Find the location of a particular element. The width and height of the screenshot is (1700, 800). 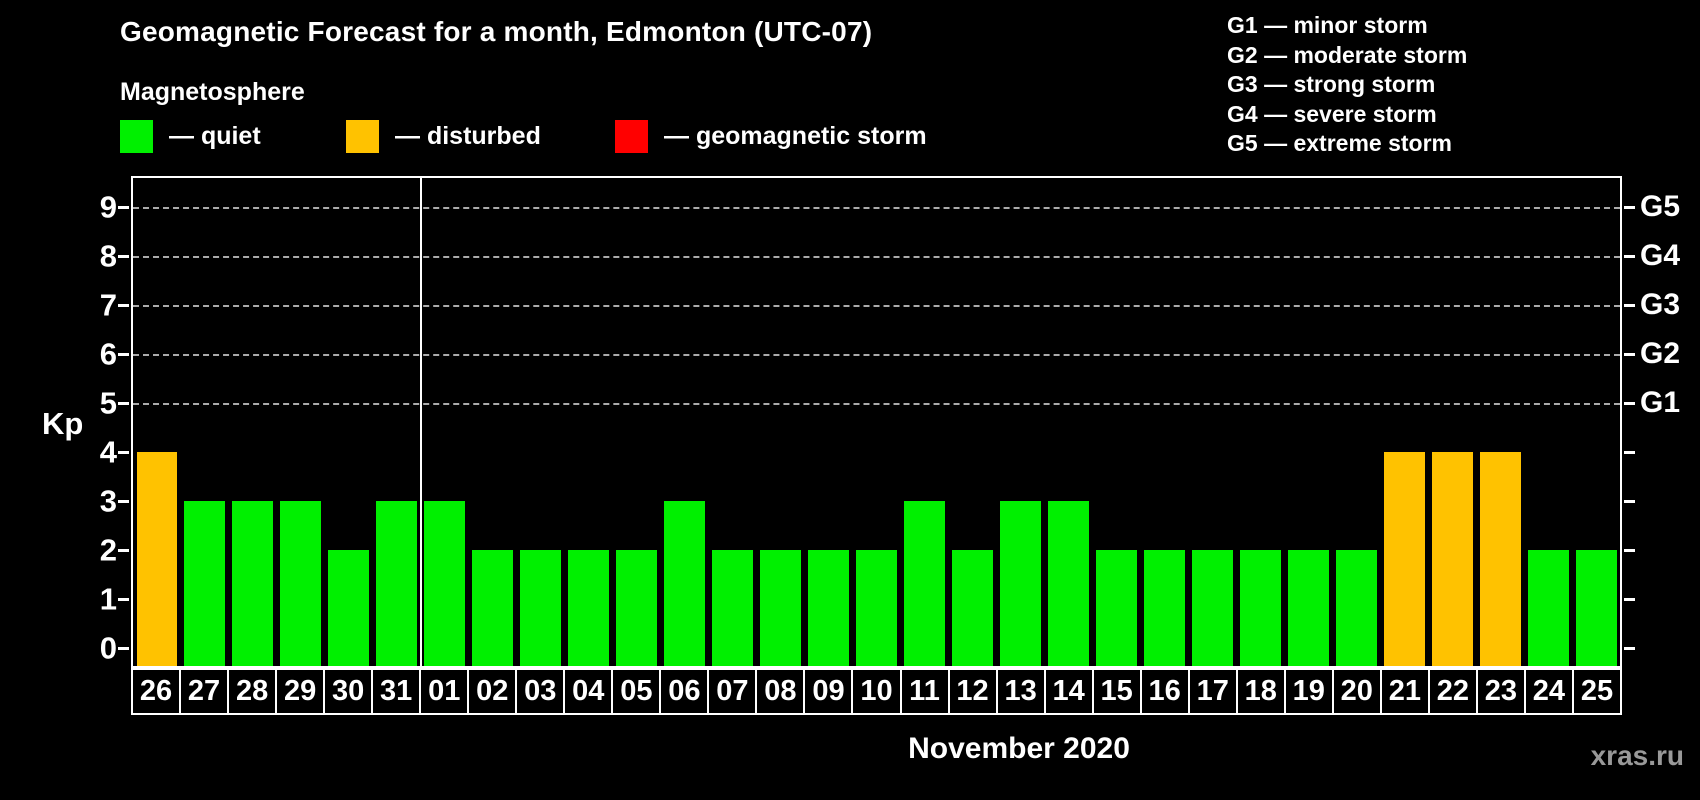

day-label-03: 03 is located at coordinates (540, 691).